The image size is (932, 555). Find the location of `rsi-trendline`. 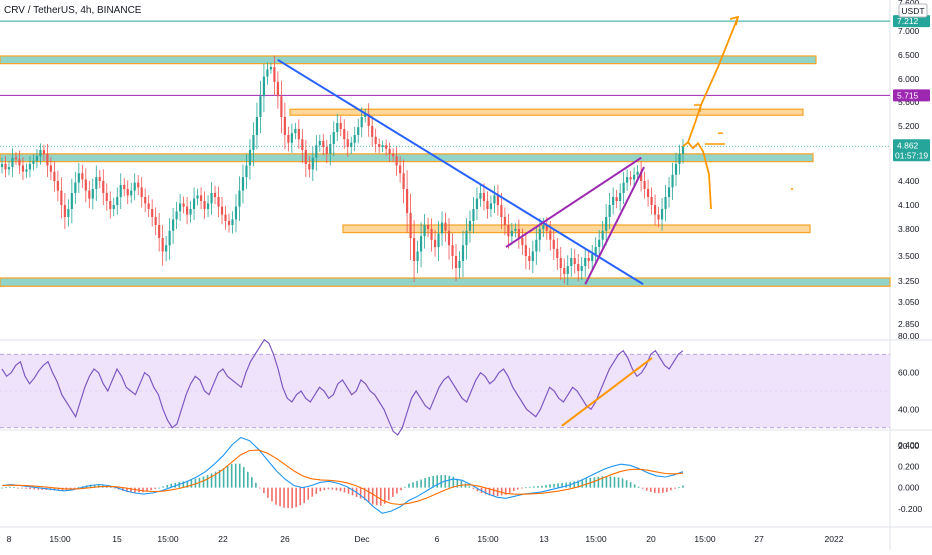

rsi-trendline is located at coordinates (607, 392).